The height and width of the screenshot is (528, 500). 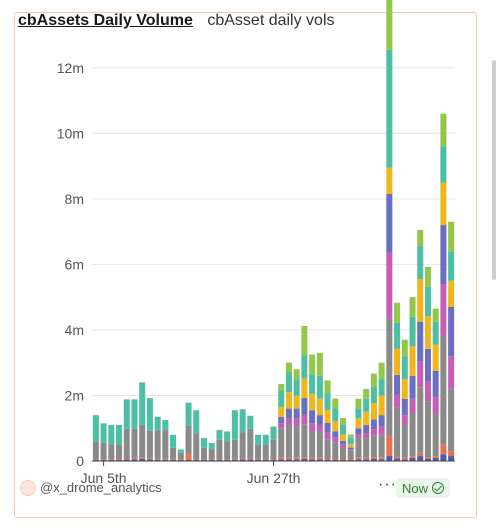 What do you see at coordinates (105, 20) in the screenshot?
I see `chart-title-link: cbAssets Daily Volume` at bounding box center [105, 20].